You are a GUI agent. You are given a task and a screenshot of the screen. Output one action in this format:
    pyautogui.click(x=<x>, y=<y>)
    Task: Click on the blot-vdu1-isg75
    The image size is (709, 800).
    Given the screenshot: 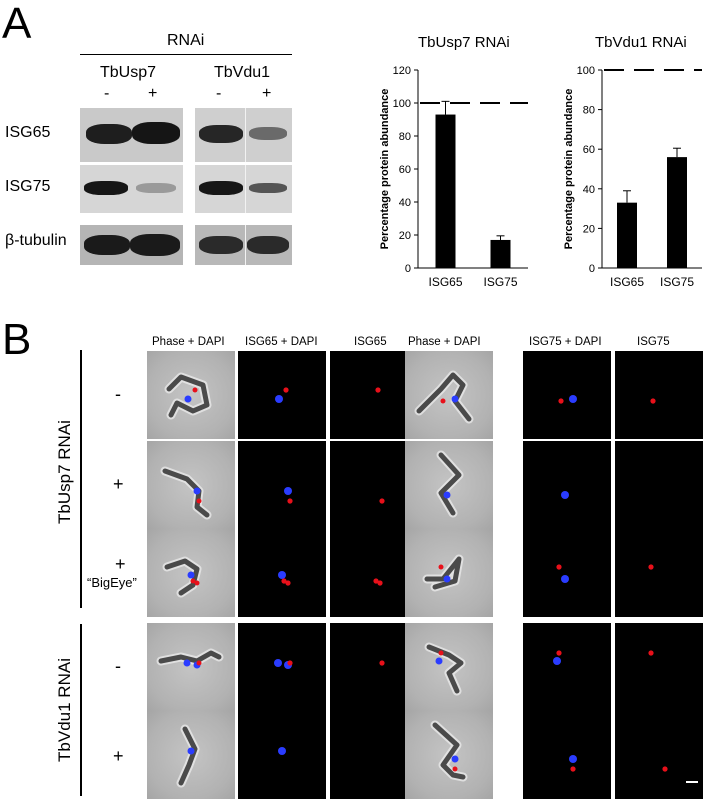 What is the action you would take?
    pyautogui.click(x=243, y=189)
    